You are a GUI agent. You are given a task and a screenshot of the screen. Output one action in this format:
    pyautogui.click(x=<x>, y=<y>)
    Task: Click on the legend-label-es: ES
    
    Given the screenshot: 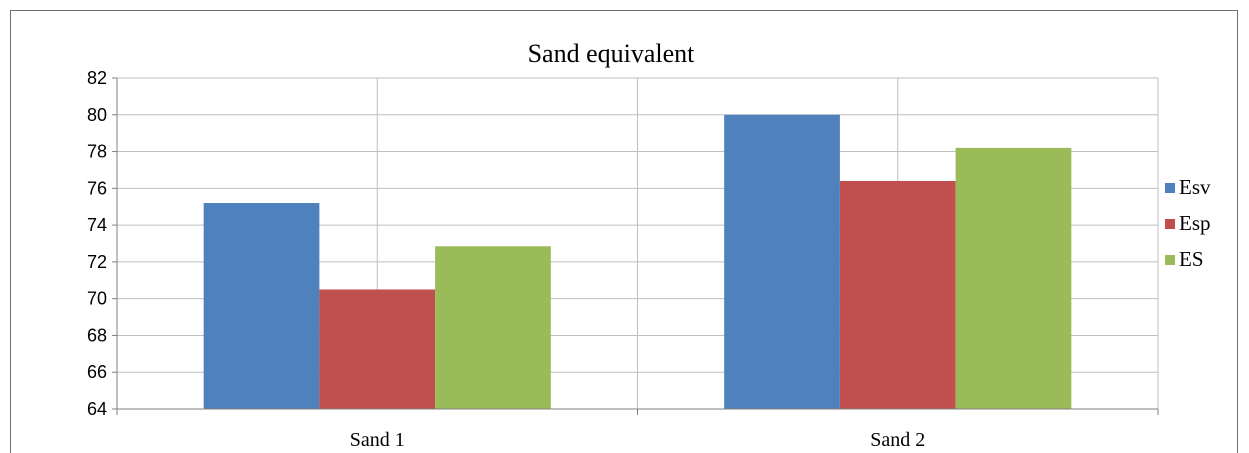 What is the action you would take?
    pyautogui.click(x=1191, y=259)
    